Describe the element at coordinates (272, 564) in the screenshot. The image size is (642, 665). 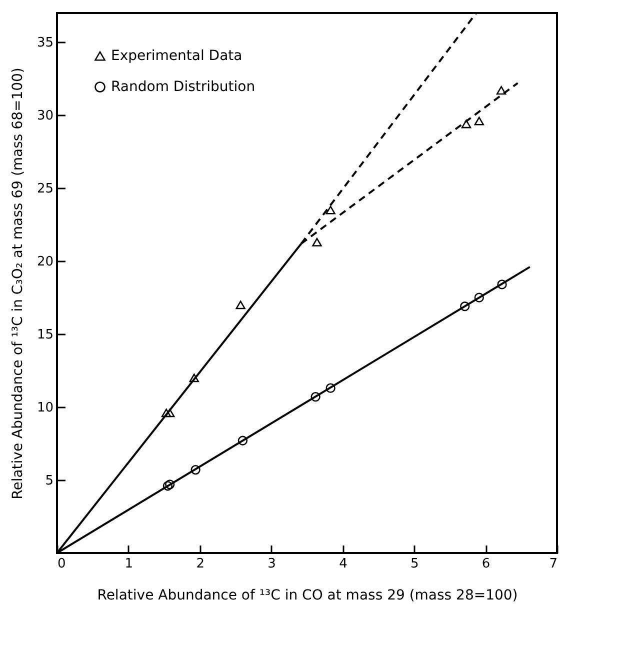
I see `x-tick-label: 3` at that location.